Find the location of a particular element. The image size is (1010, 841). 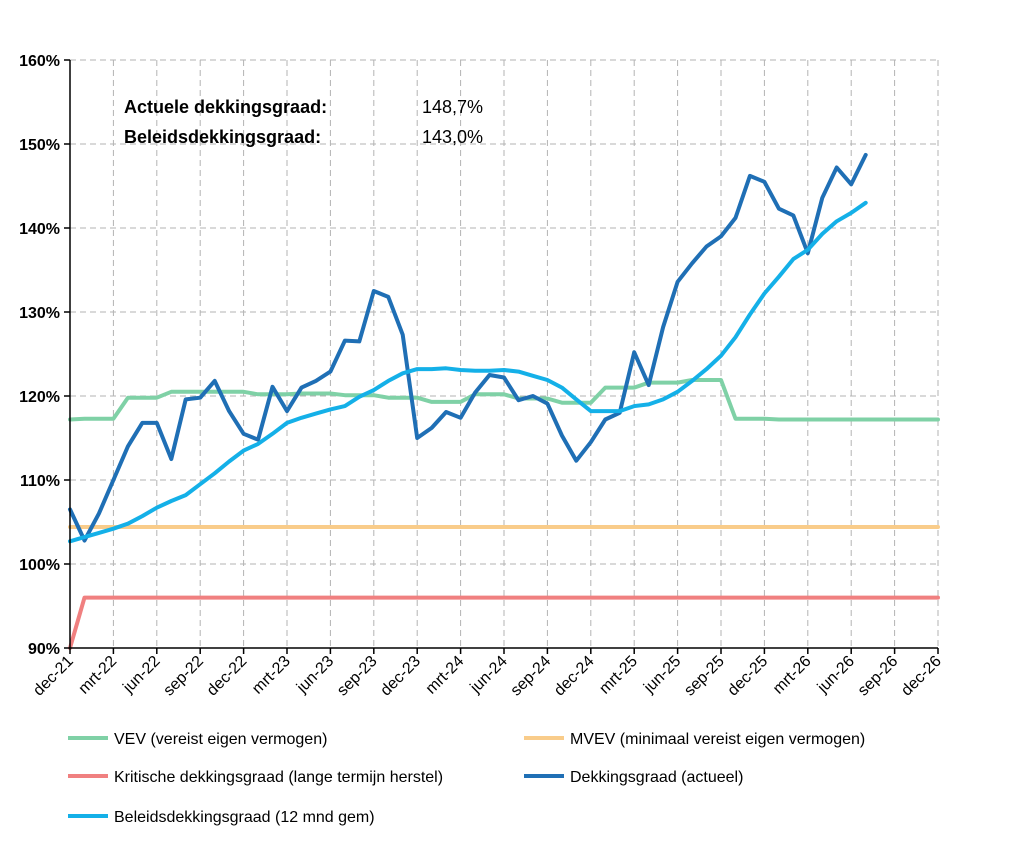

actual-ratio-value: 148,7% is located at coordinates (452, 107).